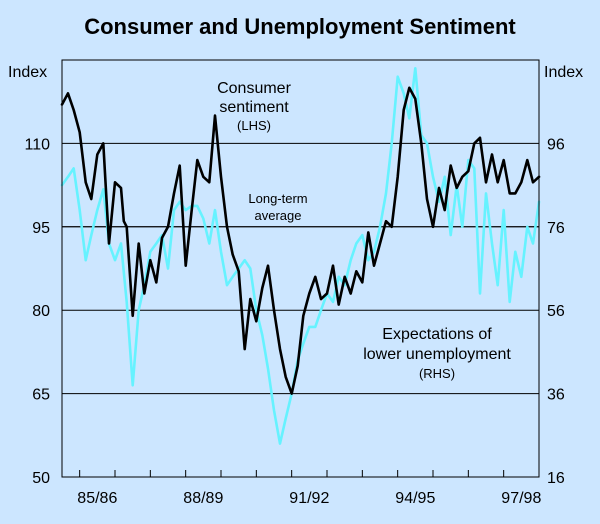  I want to click on left-axis-label: Index, so click(27, 72).